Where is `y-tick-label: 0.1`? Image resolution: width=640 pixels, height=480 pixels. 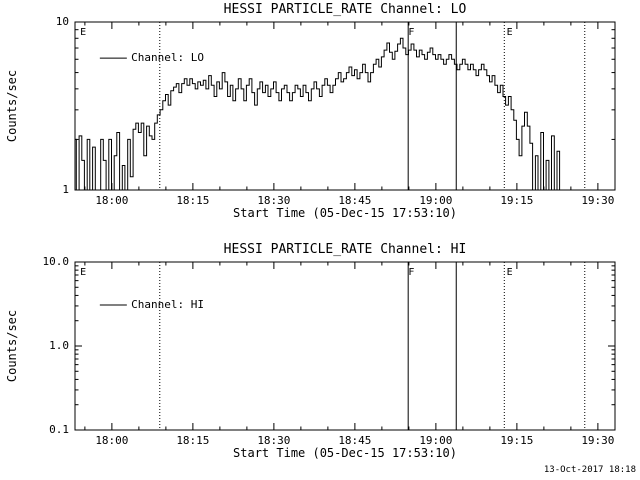 y-tick-label: 0.1 is located at coordinates (59, 429).